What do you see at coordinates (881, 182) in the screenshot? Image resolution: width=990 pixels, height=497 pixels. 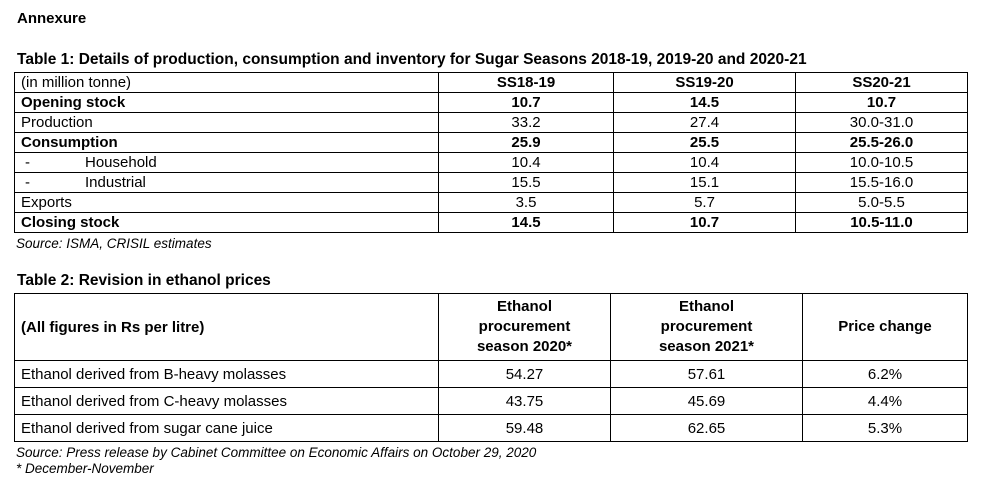 I see `cell-value: 15.5-16.0` at bounding box center [881, 182].